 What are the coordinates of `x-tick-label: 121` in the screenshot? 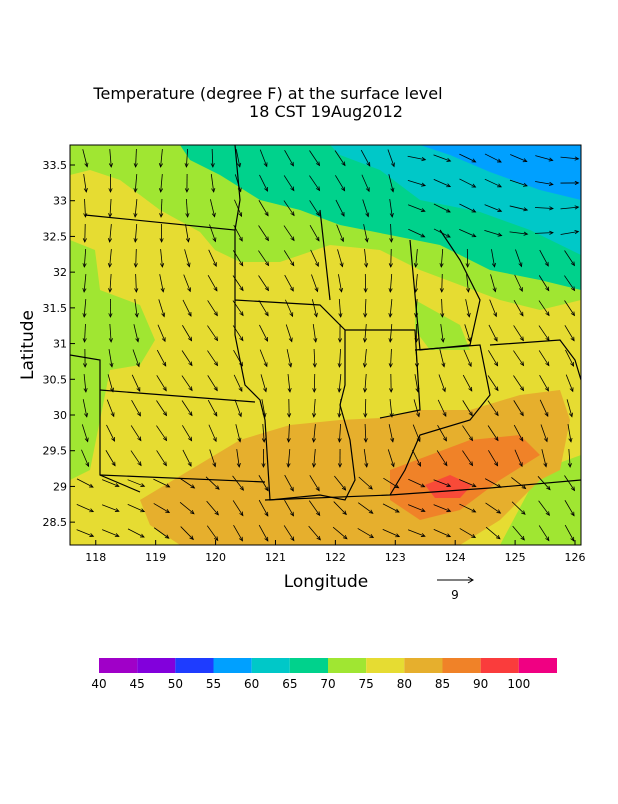 It's located at (275, 557).